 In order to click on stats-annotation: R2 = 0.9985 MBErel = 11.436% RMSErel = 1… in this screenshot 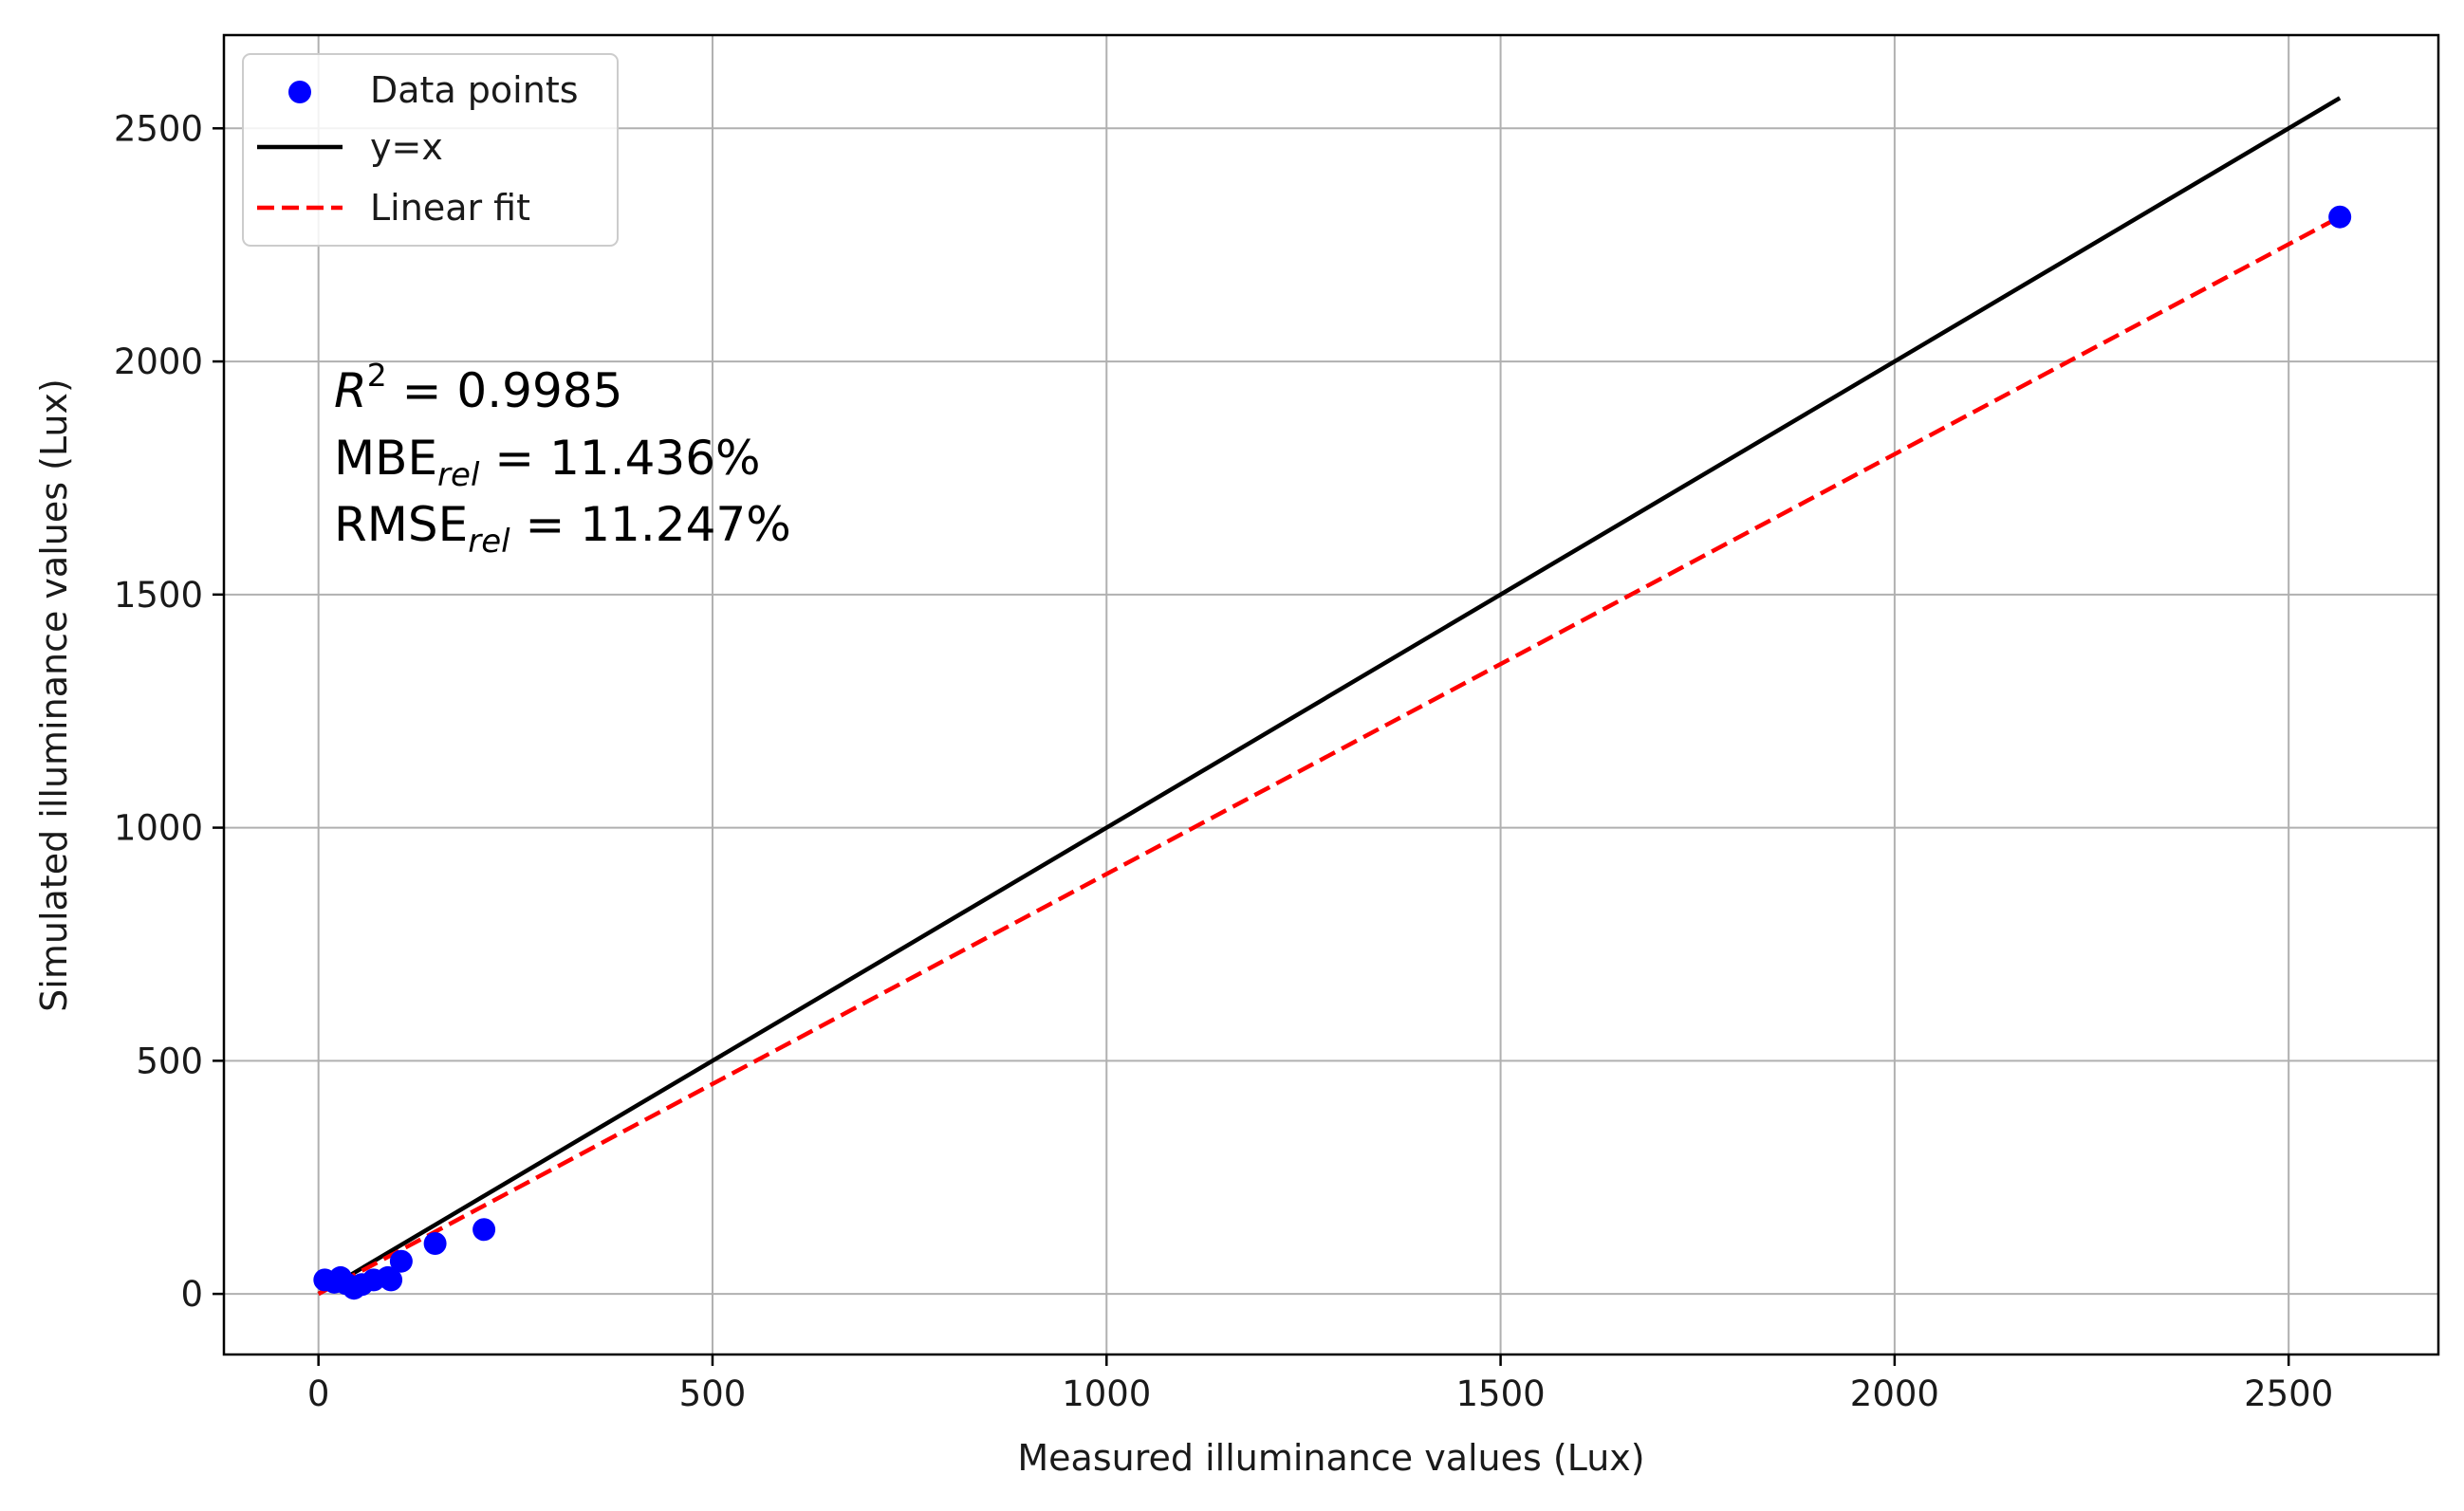, I will do `click(562, 459)`.